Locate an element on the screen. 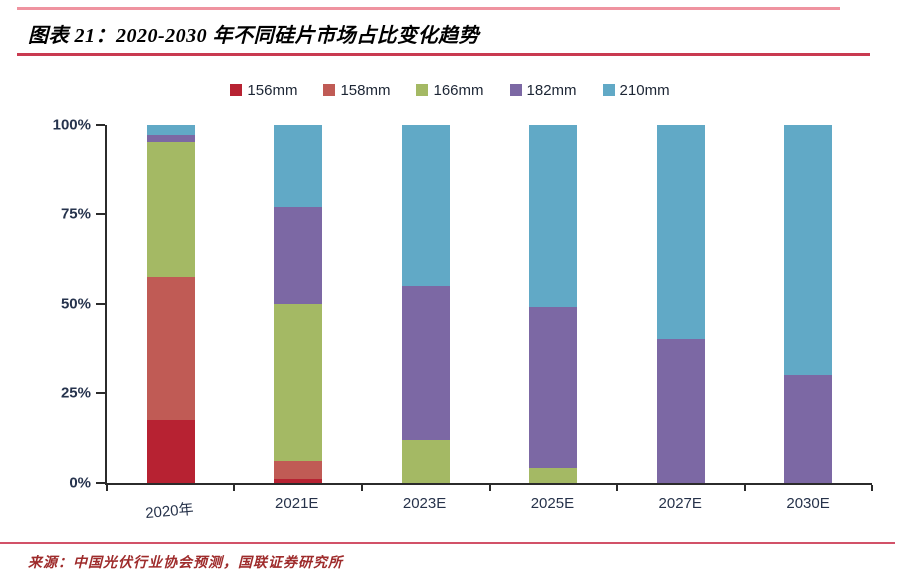 The height and width of the screenshot is (588, 900). y-axis-tick-label: 75% is located at coordinates (75, 214).